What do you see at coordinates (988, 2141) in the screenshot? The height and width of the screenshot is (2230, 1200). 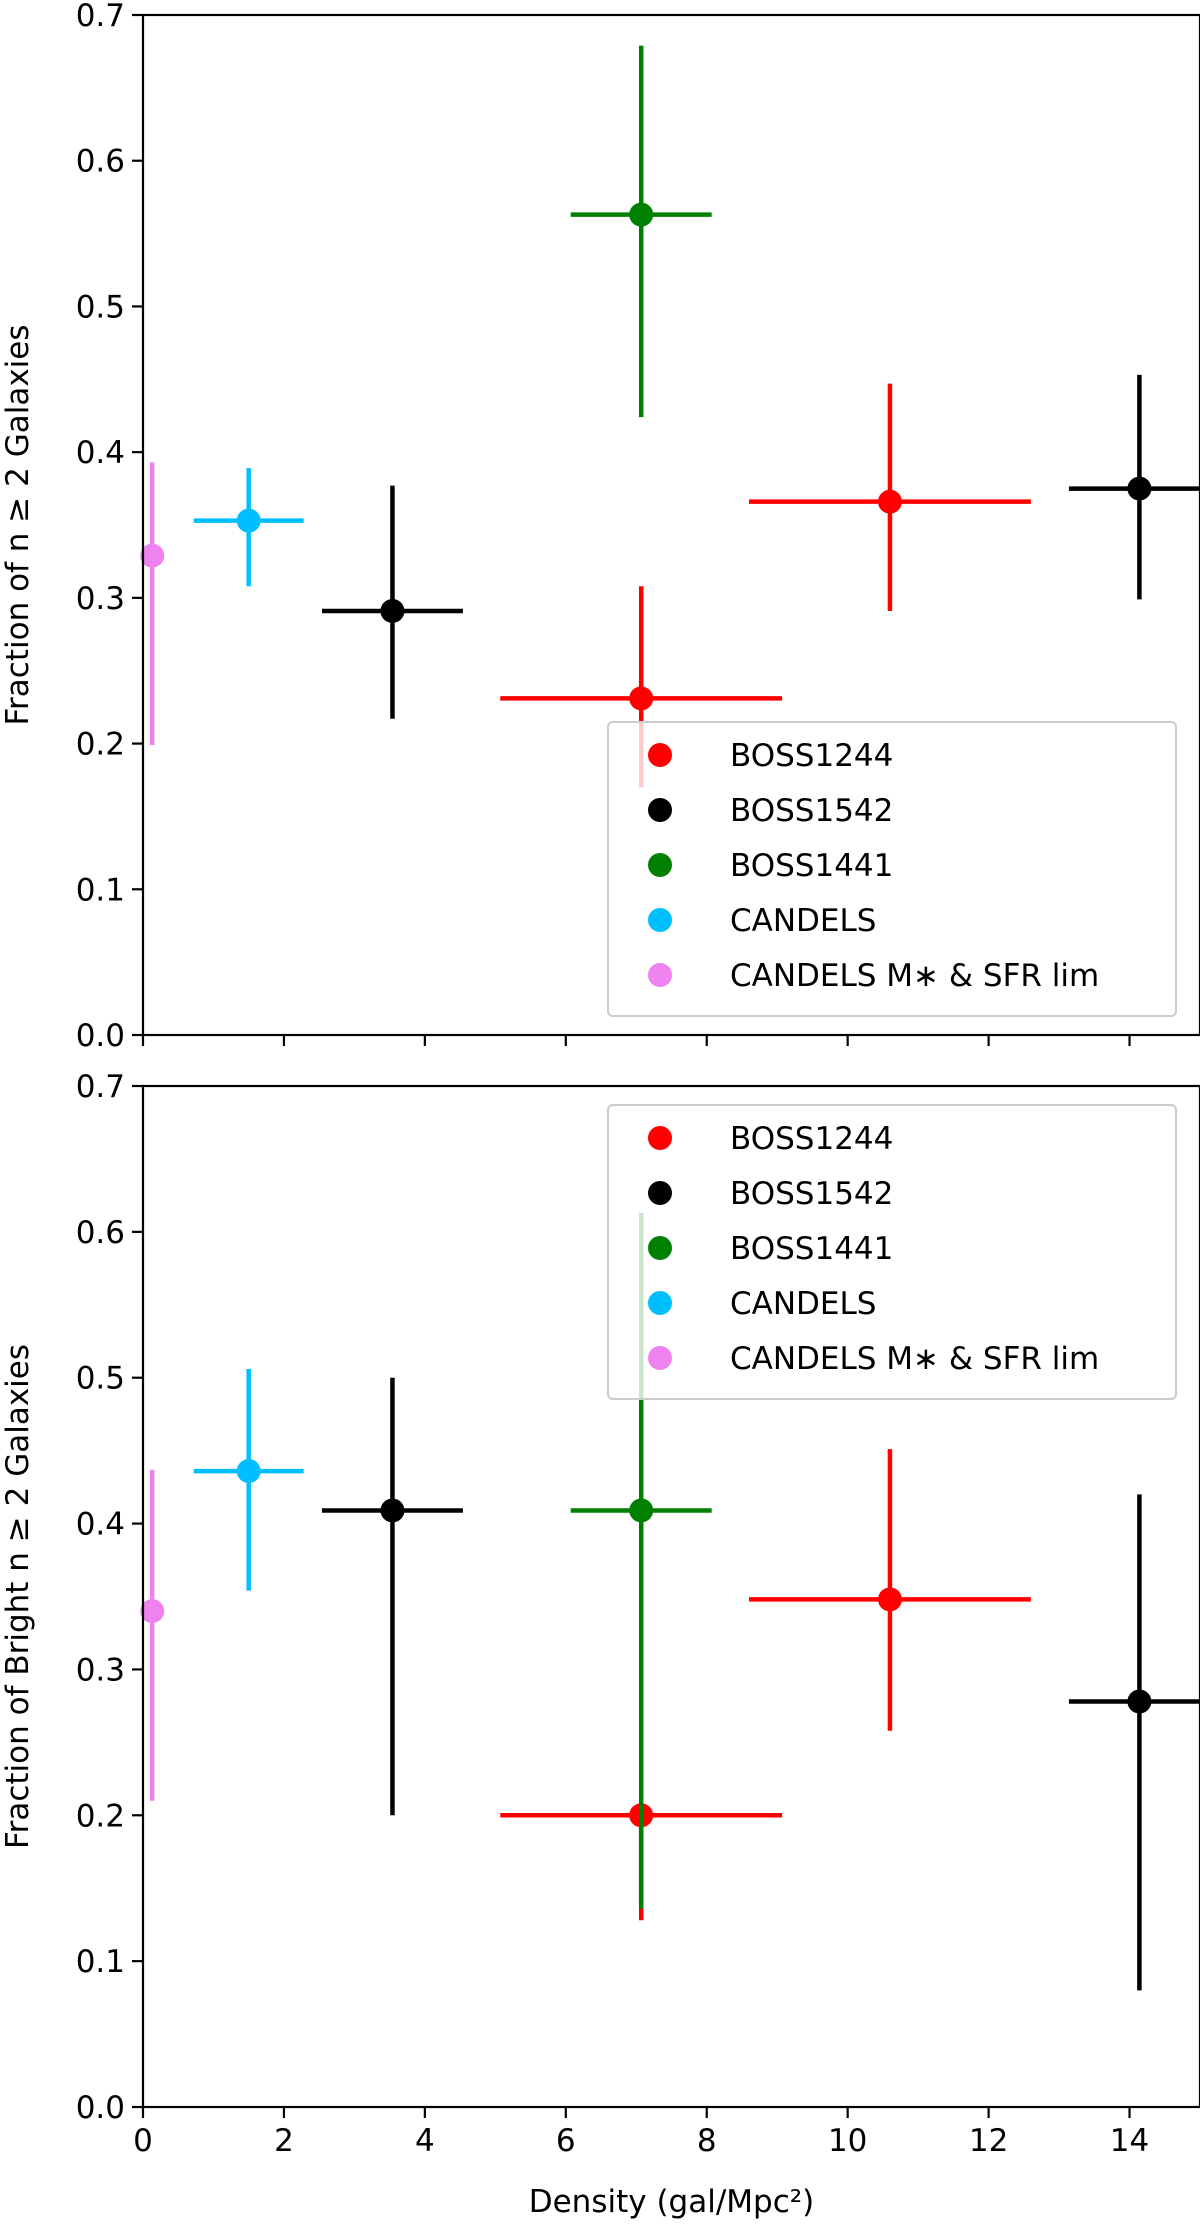 I see `x-tick-label: 12` at bounding box center [988, 2141].